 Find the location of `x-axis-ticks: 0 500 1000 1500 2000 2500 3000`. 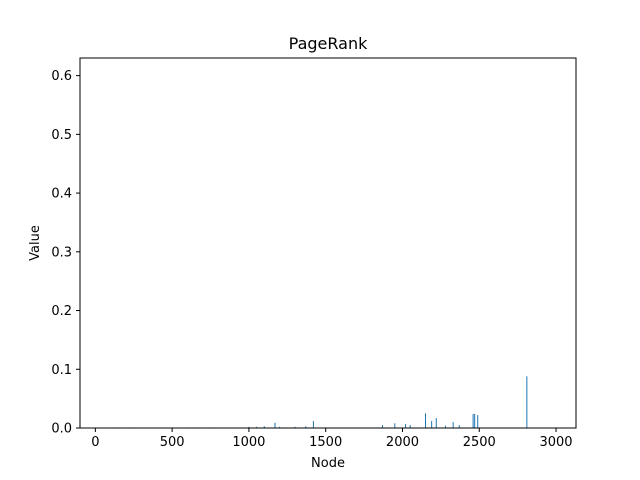

x-axis-ticks: 0 500 1000 1500 2000 2500 3000 is located at coordinates (332, 439).